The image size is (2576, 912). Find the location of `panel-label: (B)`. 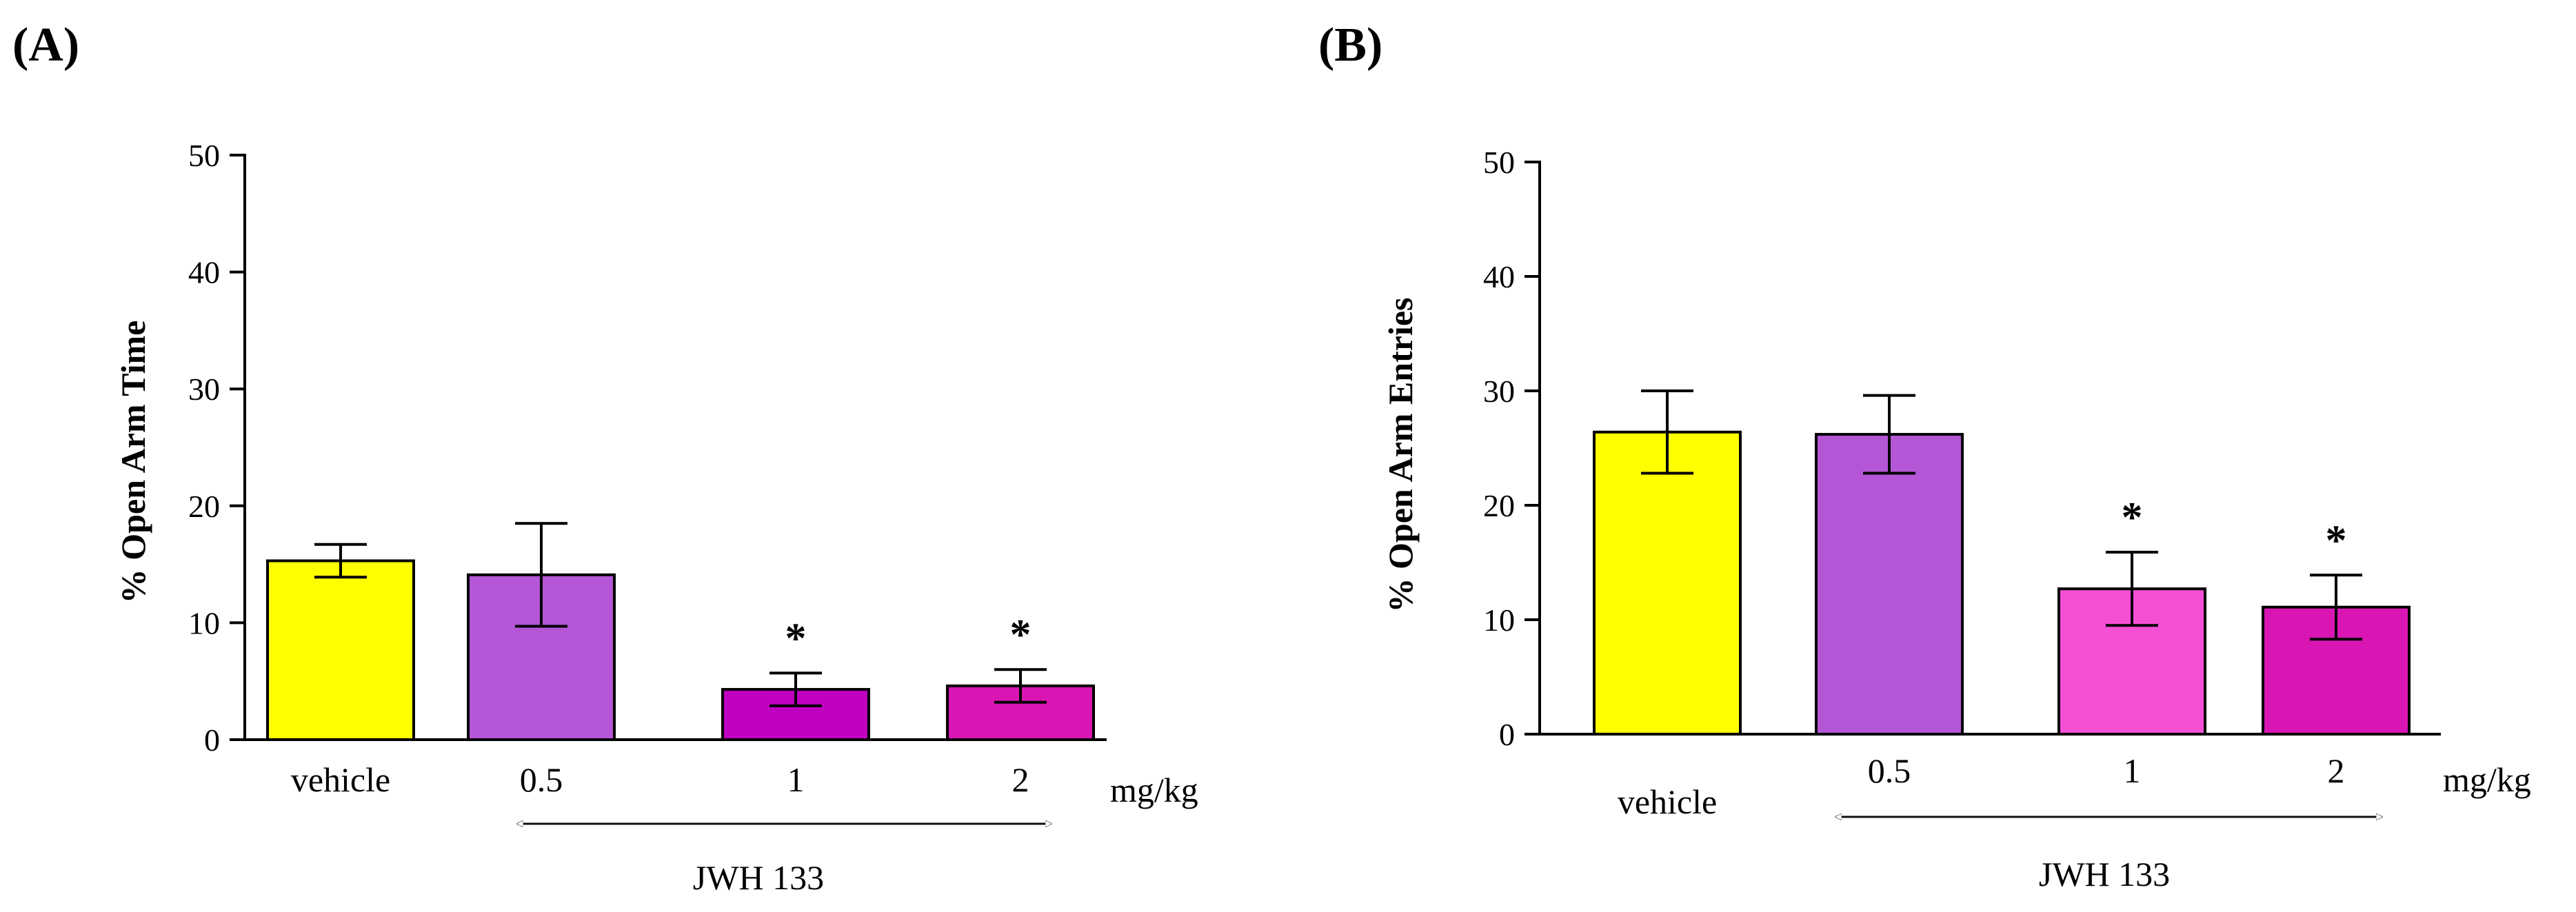

panel-label: (B) is located at coordinates (1350, 45).